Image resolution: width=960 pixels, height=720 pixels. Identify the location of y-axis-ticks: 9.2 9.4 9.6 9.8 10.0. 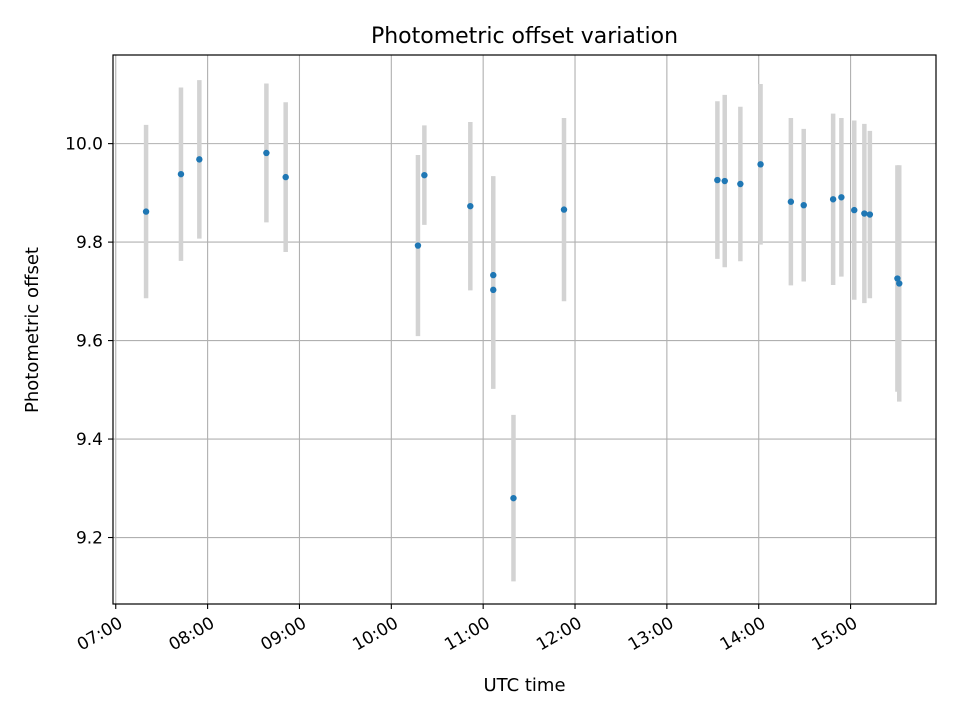
(89, 342).